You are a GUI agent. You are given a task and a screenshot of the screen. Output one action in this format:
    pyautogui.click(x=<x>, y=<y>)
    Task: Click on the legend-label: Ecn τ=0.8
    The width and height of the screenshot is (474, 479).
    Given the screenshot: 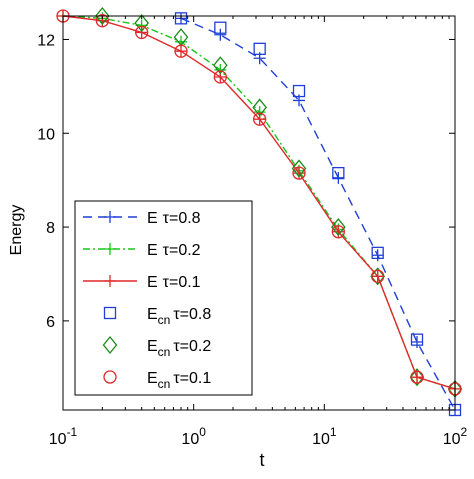 What is the action you would take?
    pyautogui.click(x=179, y=316)
    